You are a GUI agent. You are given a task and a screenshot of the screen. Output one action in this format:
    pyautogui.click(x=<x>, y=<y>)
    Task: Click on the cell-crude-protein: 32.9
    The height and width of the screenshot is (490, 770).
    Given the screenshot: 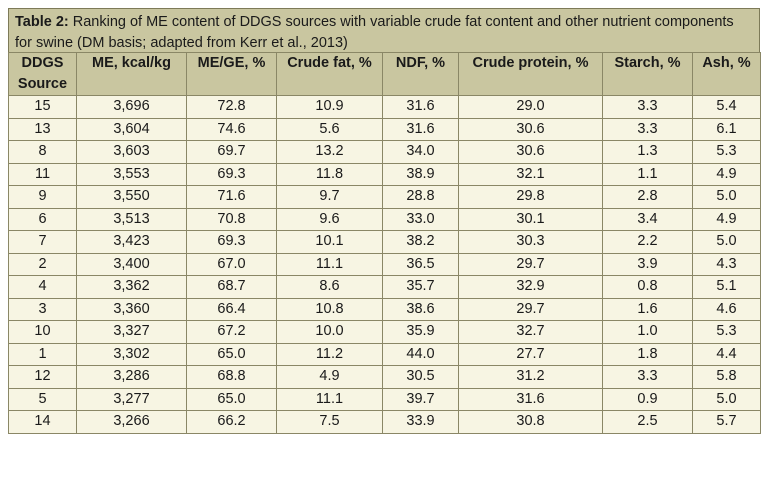 What is the action you would take?
    pyautogui.click(x=530, y=287)
    